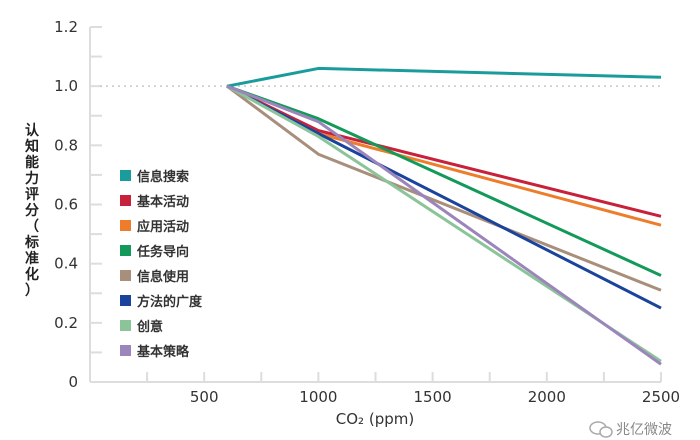  Describe the element at coordinates (547, 397) in the screenshot. I see `x-tick-label: 2000` at that location.